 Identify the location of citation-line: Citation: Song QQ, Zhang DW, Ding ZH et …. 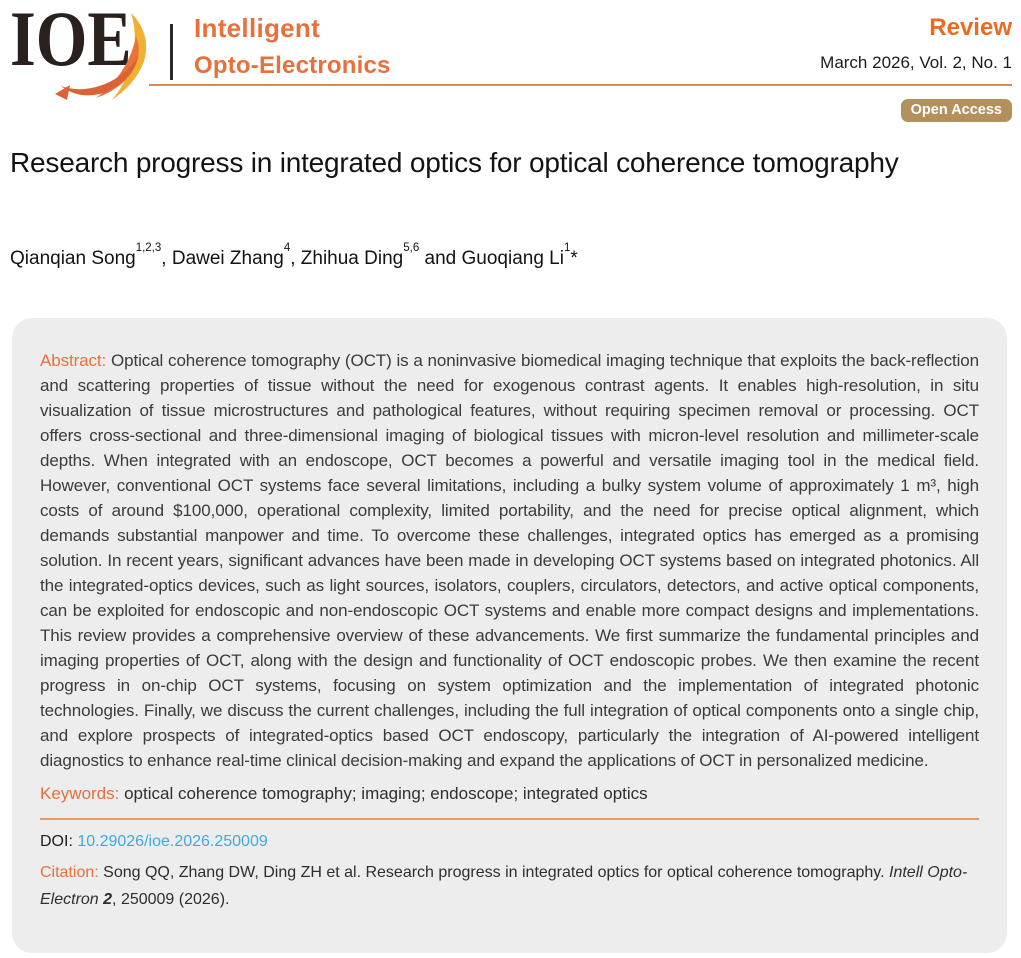
(509, 886).